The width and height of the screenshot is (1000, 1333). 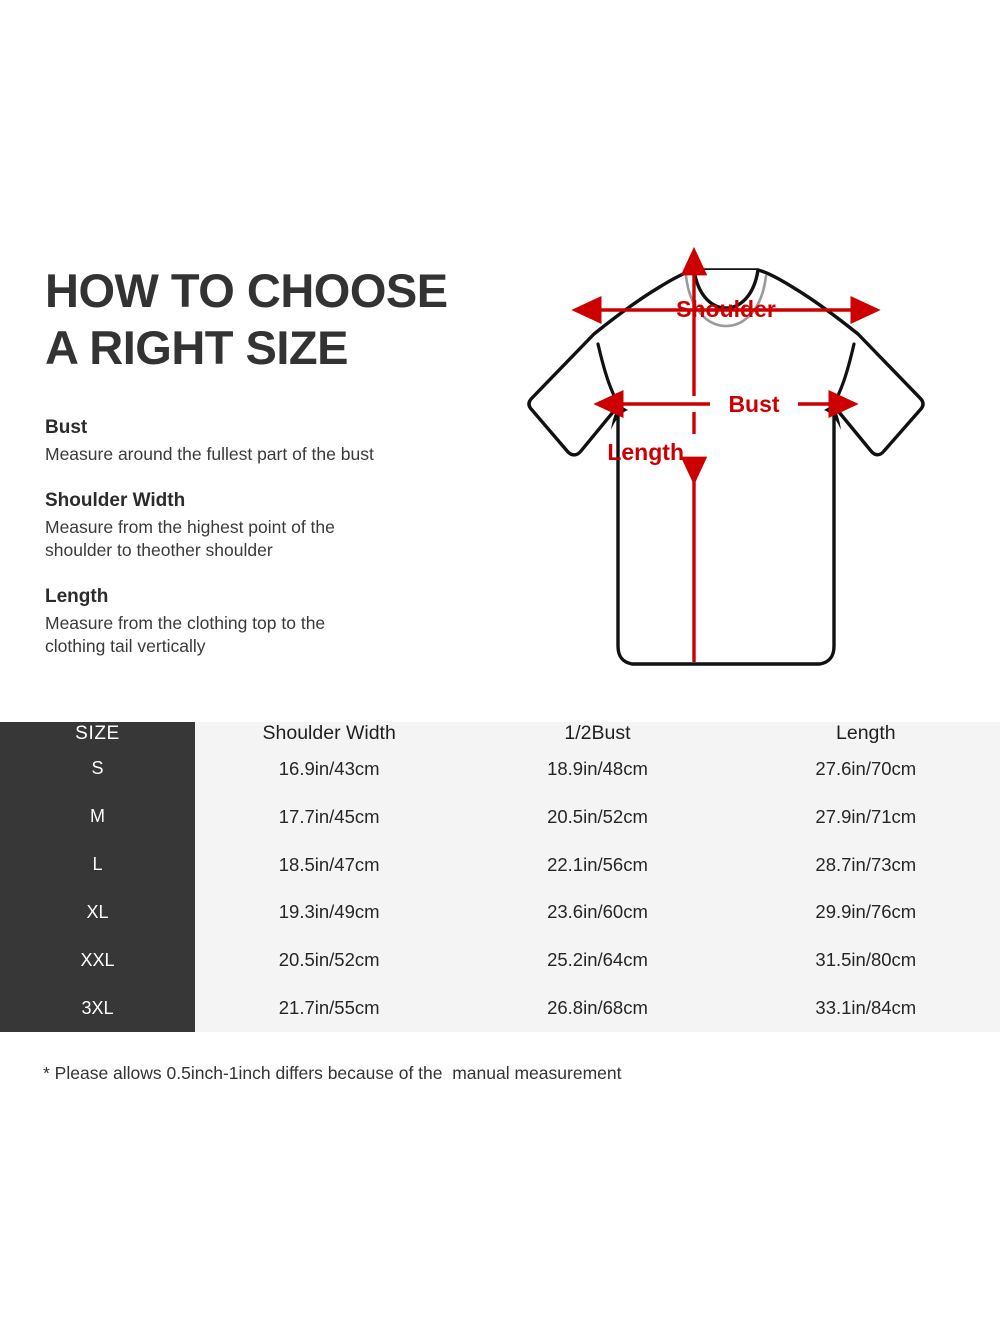 I want to click on cell-size: L, so click(x=97, y=864).